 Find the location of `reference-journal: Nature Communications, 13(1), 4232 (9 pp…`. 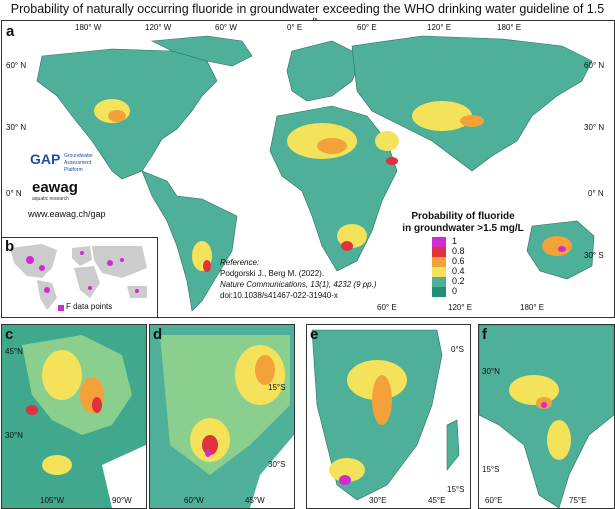

reference-journal: Nature Communications, 13(1), 4232 (9 pp… is located at coordinates (298, 284).